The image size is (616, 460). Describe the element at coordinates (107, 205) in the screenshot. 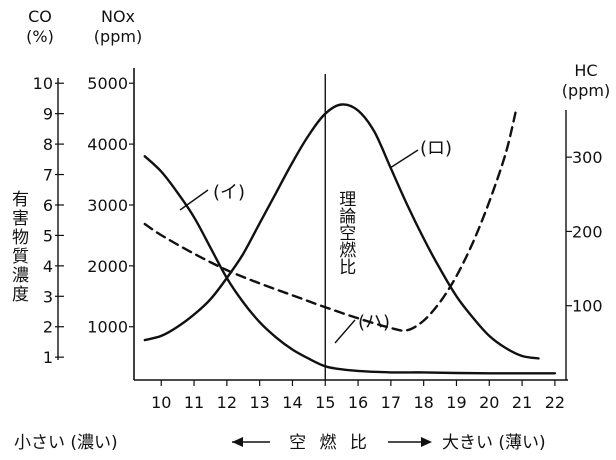

I see `nox-tick-label: 3000` at that location.